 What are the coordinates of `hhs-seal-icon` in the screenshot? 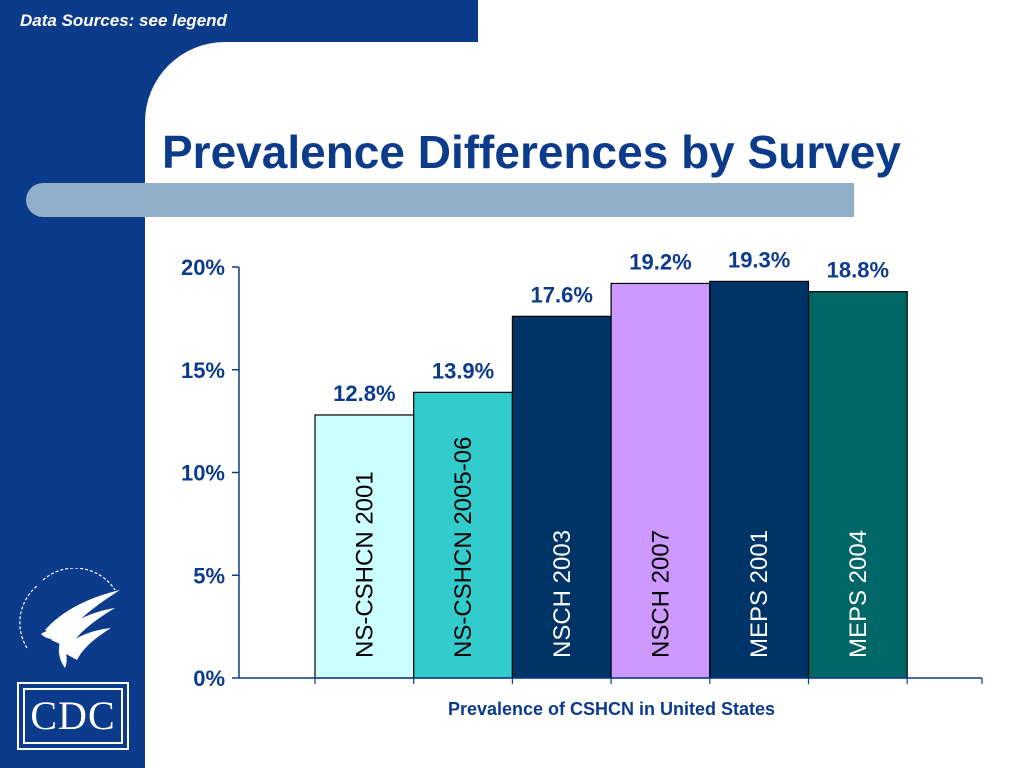 It's located at (69, 618).